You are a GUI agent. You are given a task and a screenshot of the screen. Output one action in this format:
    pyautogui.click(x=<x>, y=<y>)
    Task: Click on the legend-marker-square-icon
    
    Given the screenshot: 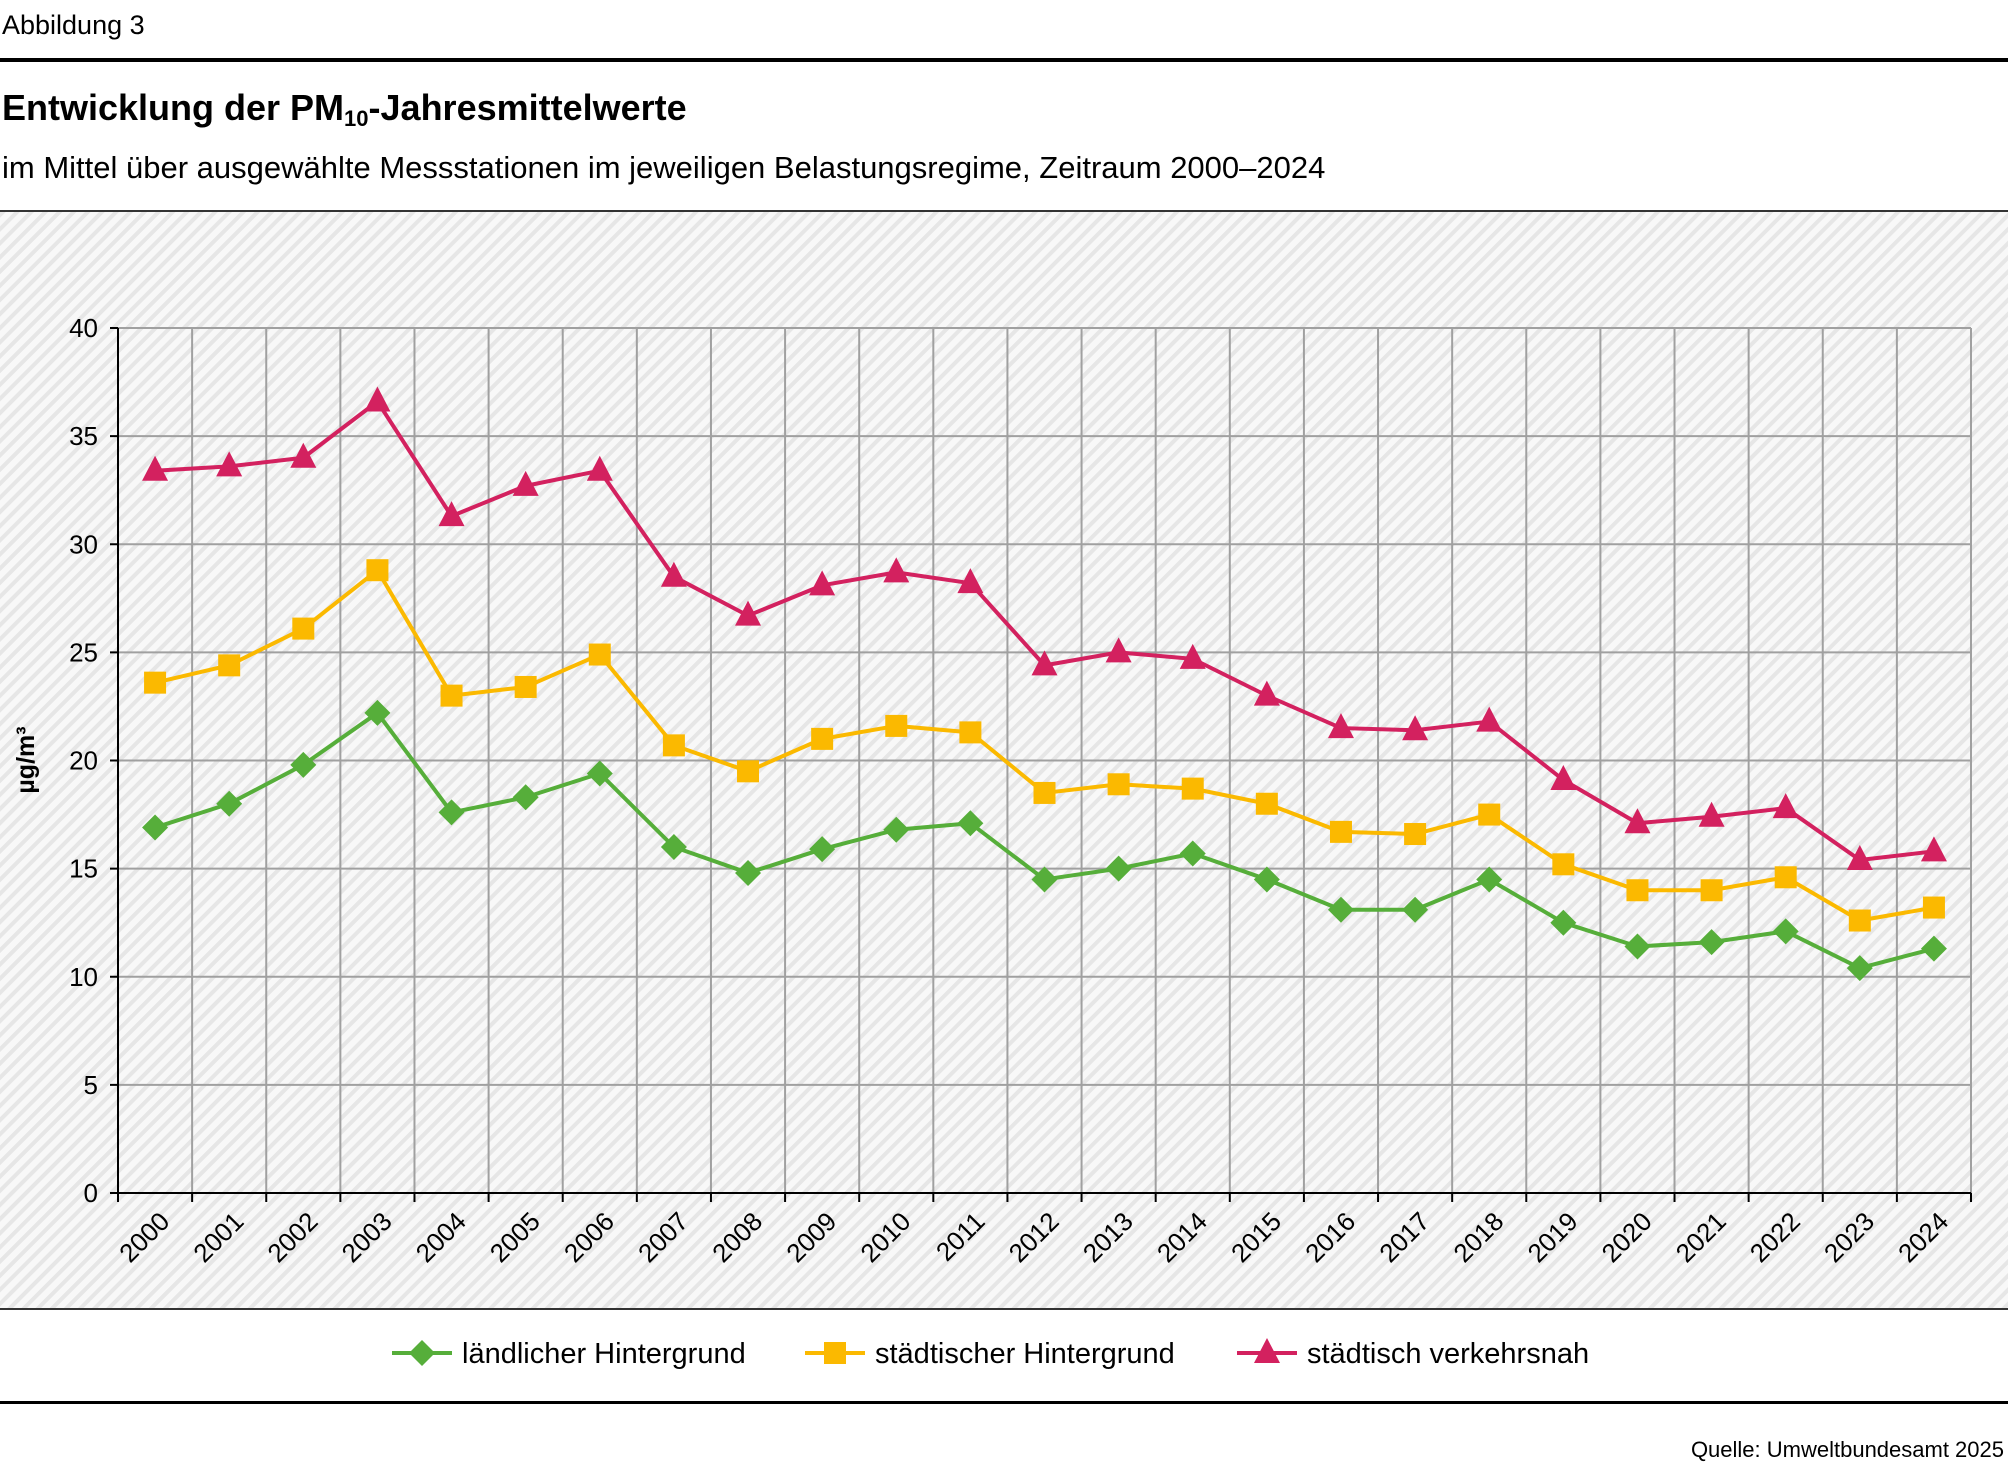 What is the action you would take?
    pyautogui.click(x=835, y=1353)
    